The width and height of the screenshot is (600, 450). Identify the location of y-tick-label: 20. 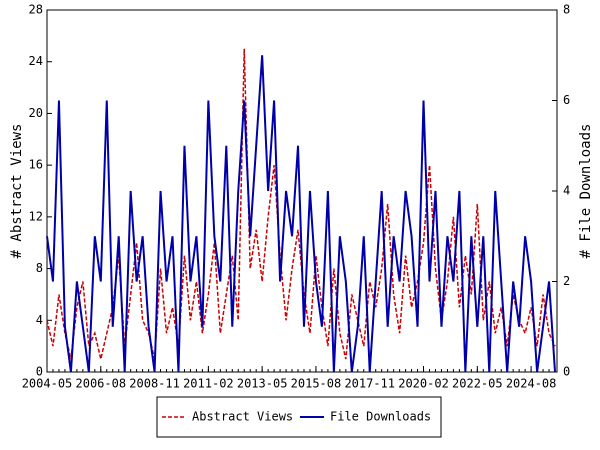
(36, 113).